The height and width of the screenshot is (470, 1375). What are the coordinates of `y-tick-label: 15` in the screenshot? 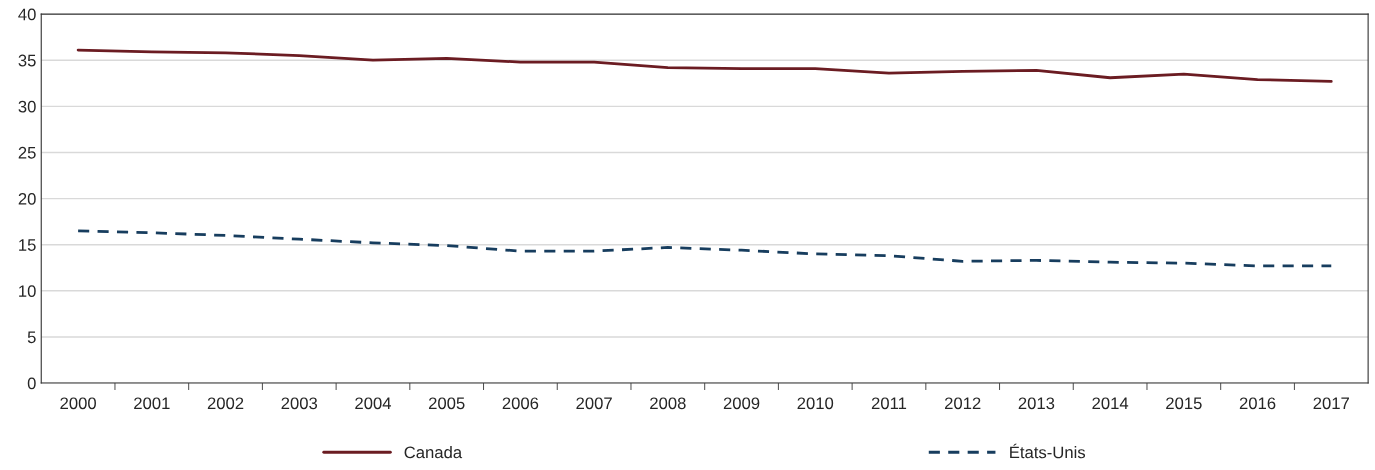 It's located at (27, 245).